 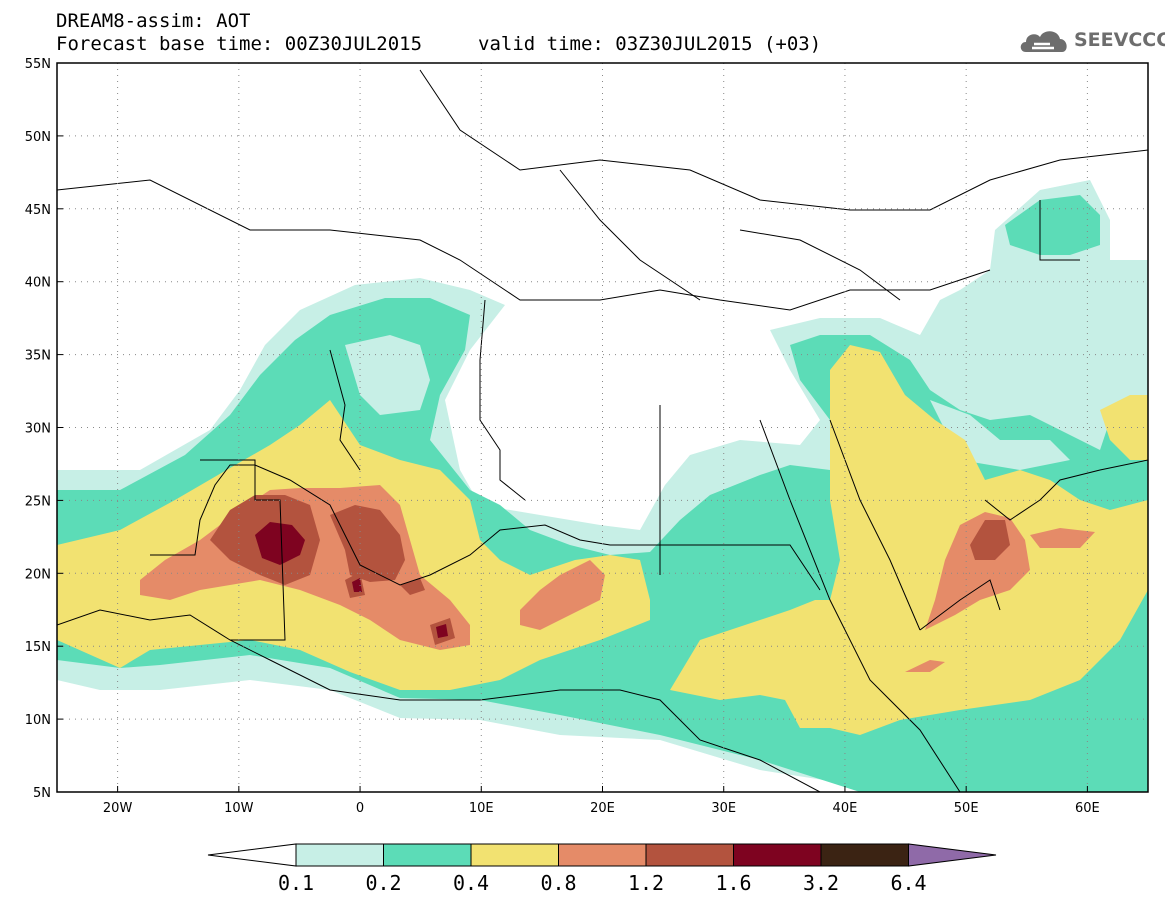 What do you see at coordinates (558, 883) in the screenshot?
I see `colorbar-label: 0.8` at bounding box center [558, 883].